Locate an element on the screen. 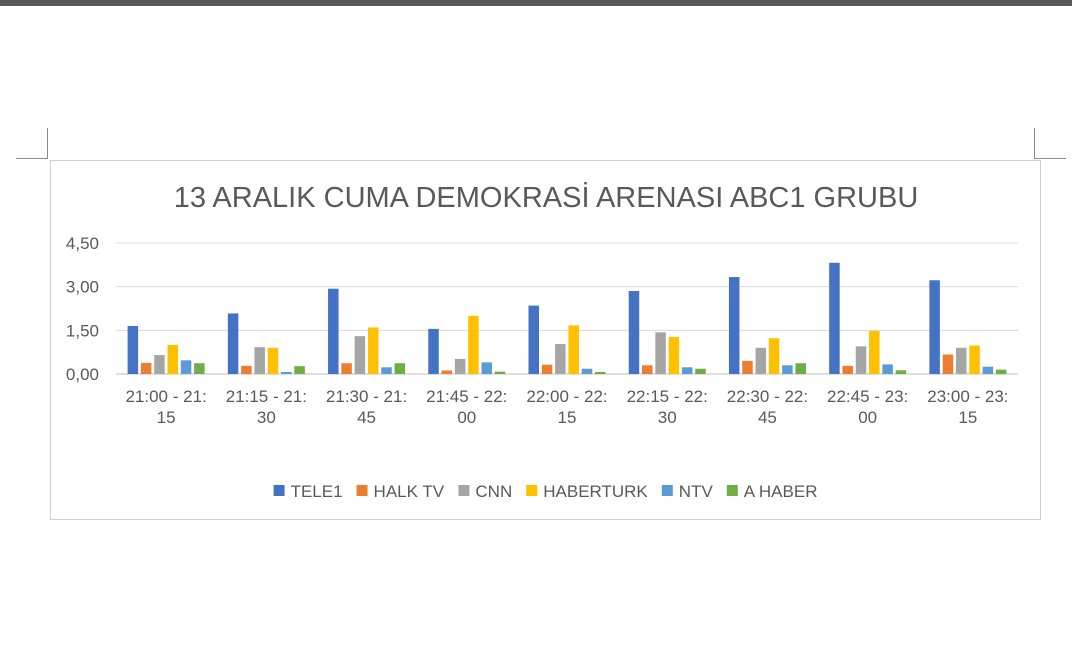 This screenshot has height=651, width=1072. y-tick-label: 3,00 is located at coordinates (82, 287).